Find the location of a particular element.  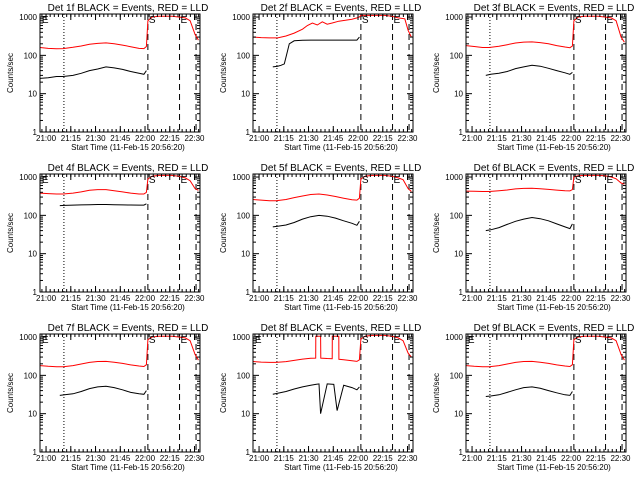

panel-title: Det 2f BLACK = Events, RED = LLD is located at coordinates (341, 8).